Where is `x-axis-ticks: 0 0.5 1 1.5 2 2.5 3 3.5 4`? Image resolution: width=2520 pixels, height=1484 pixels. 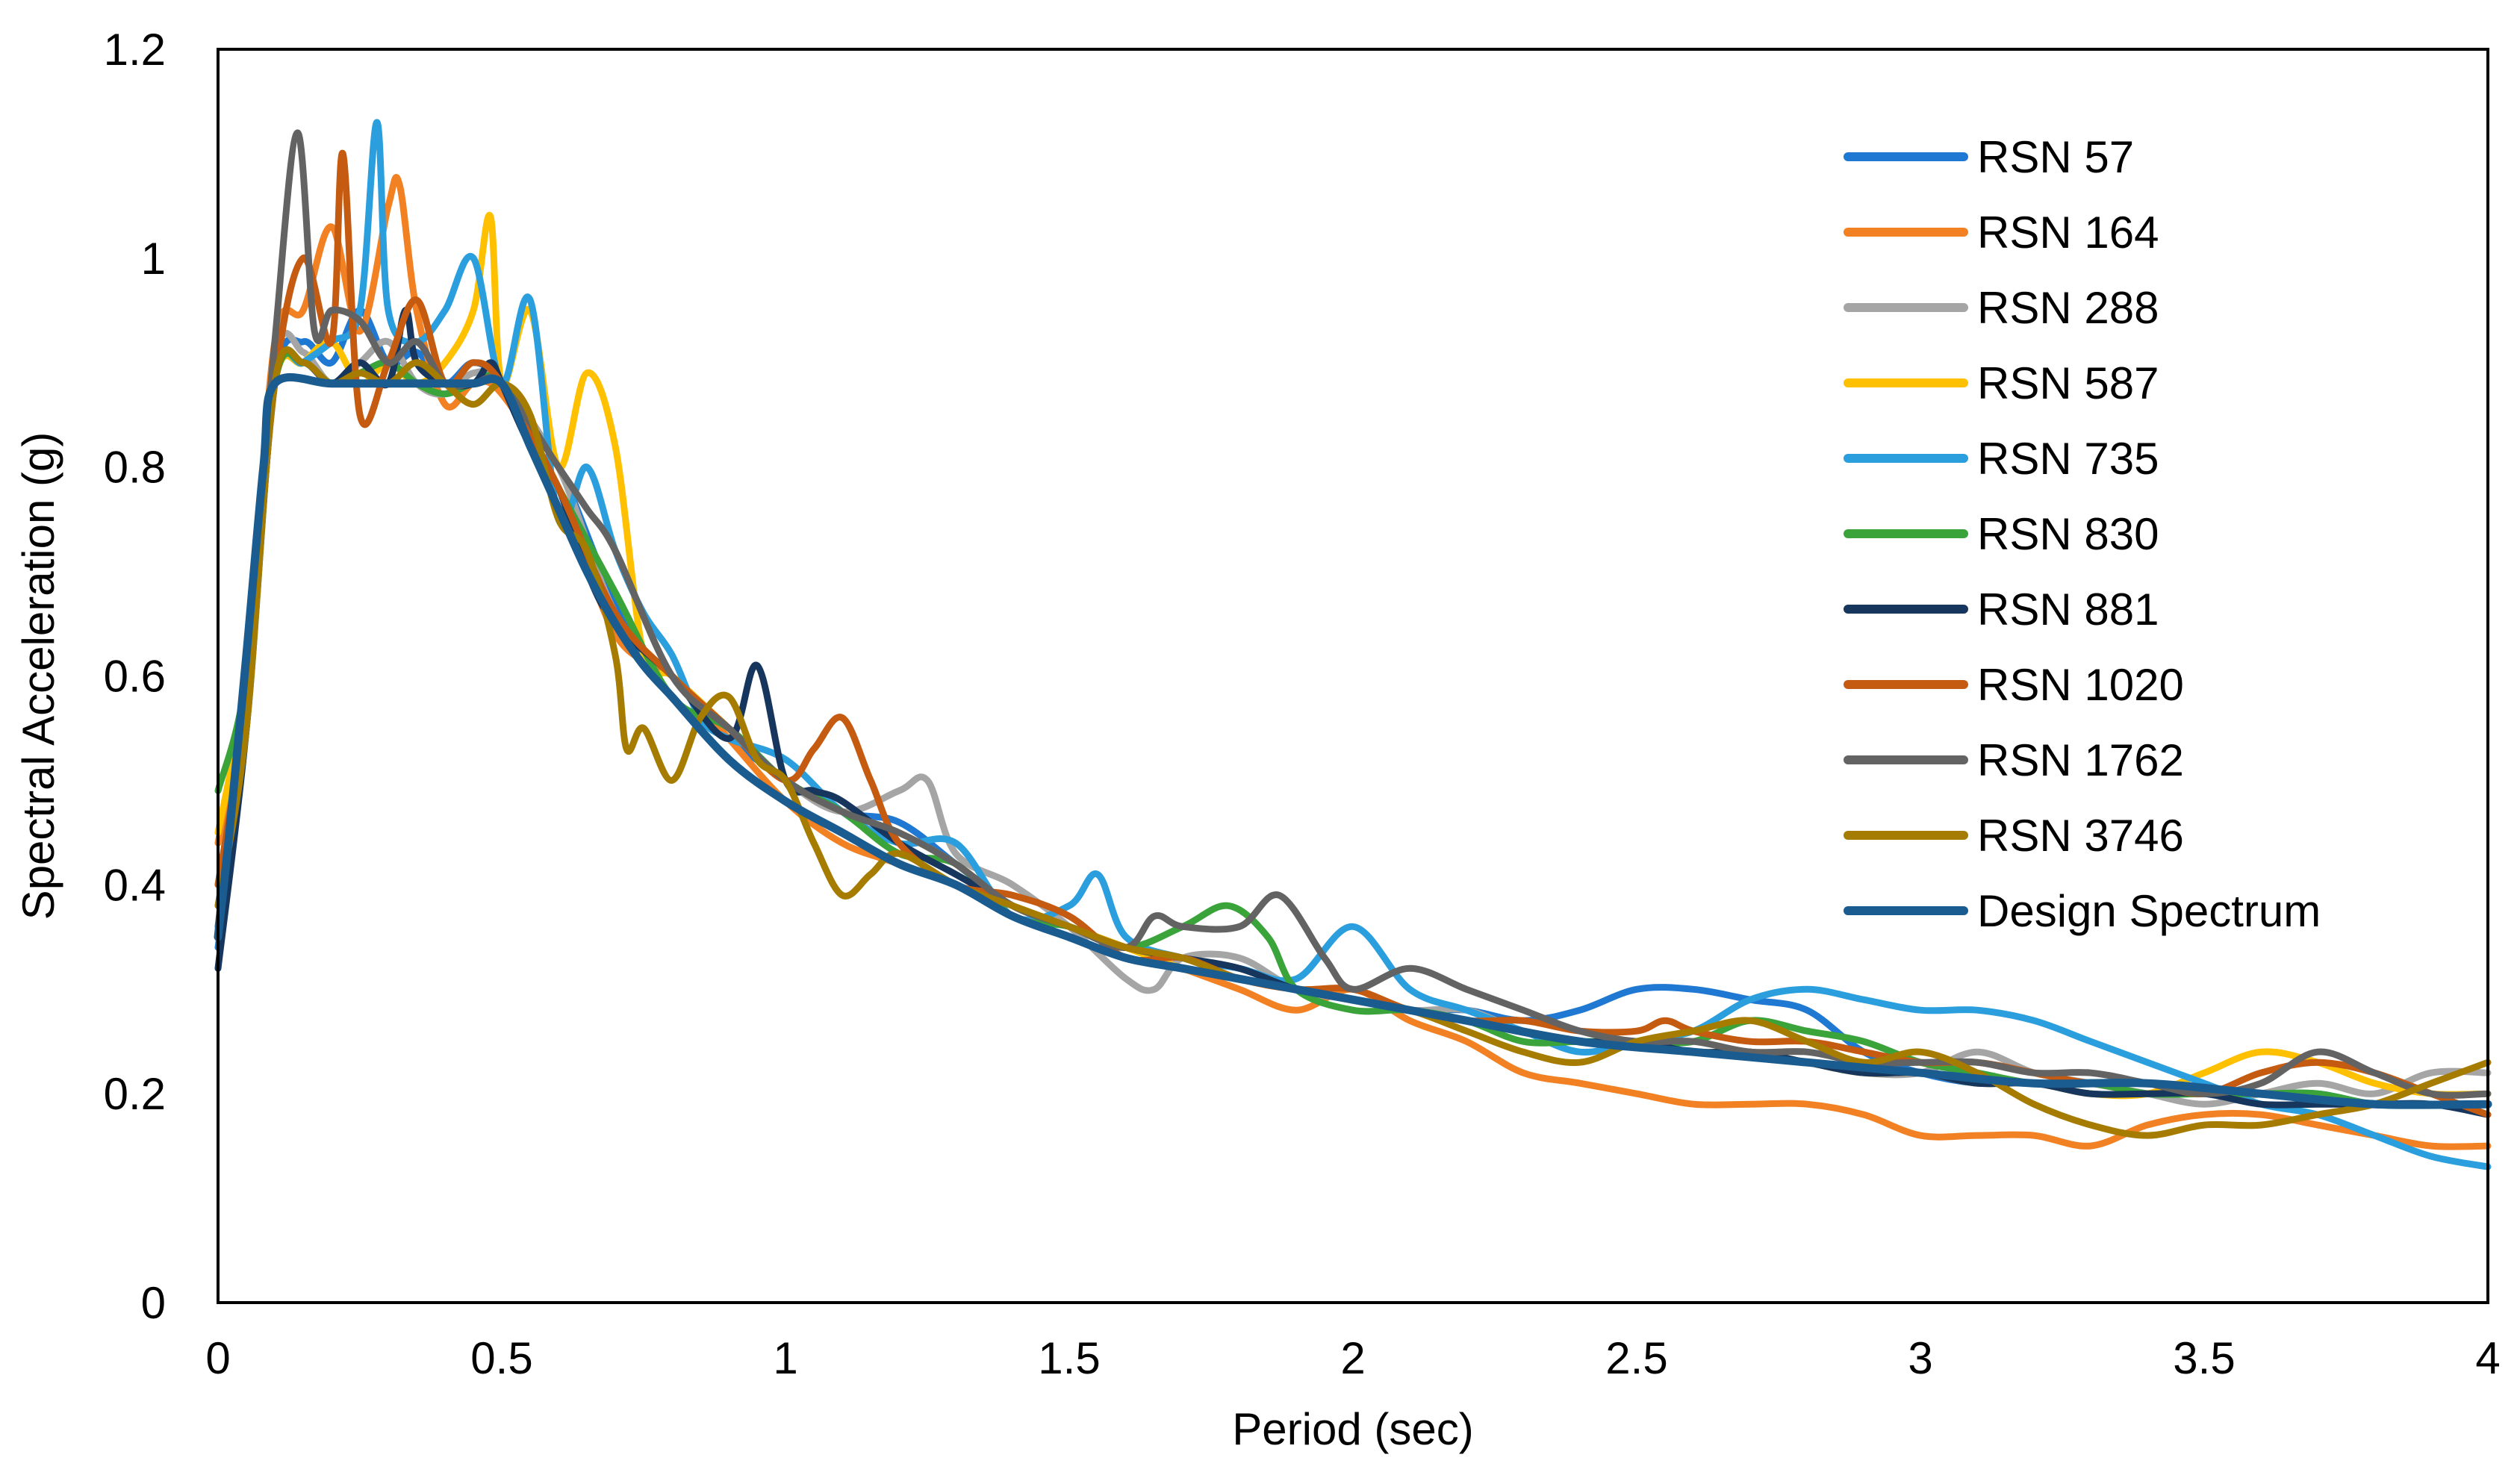 x-axis-ticks: 0 0.5 1 1.5 2 2.5 3 3.5 4 is located at coordinates (1352, 1358).